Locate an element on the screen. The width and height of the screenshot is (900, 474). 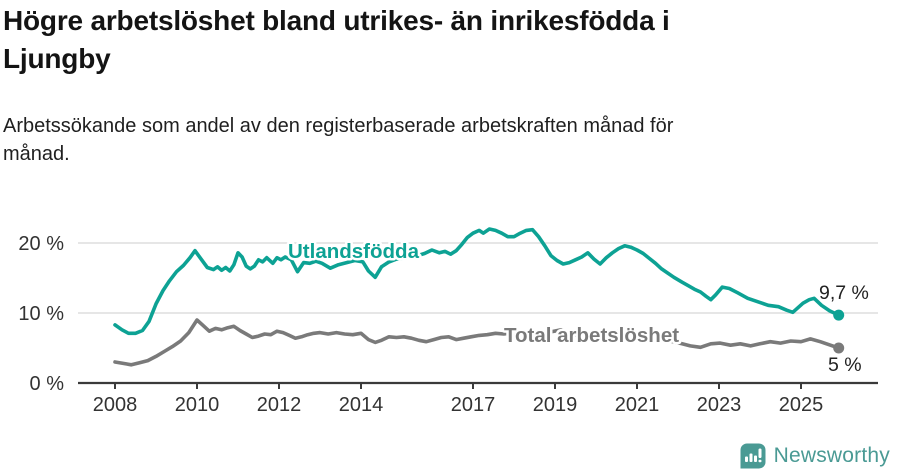
x-tick-label: 2021 is located at coordinates (637, 405).